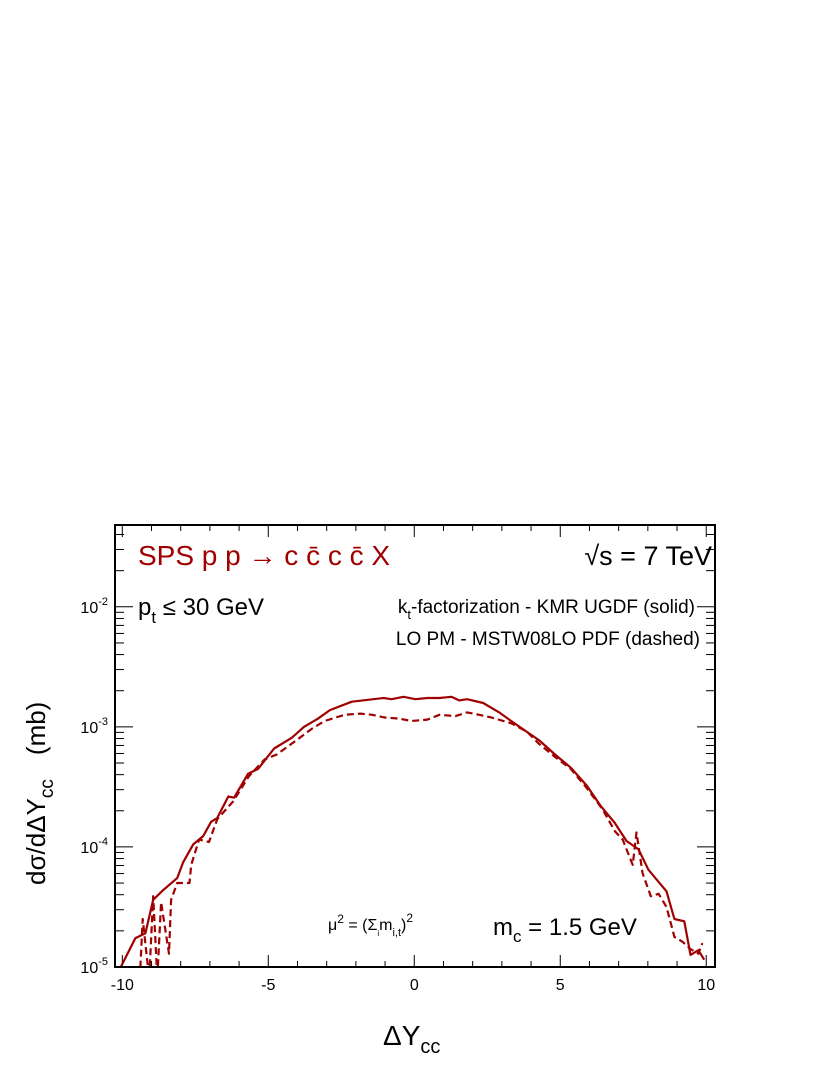 The width and height of the screenshot is (830, 1075). I want to click on y-tick-label: 10⁻⁴, so click(94, 846).